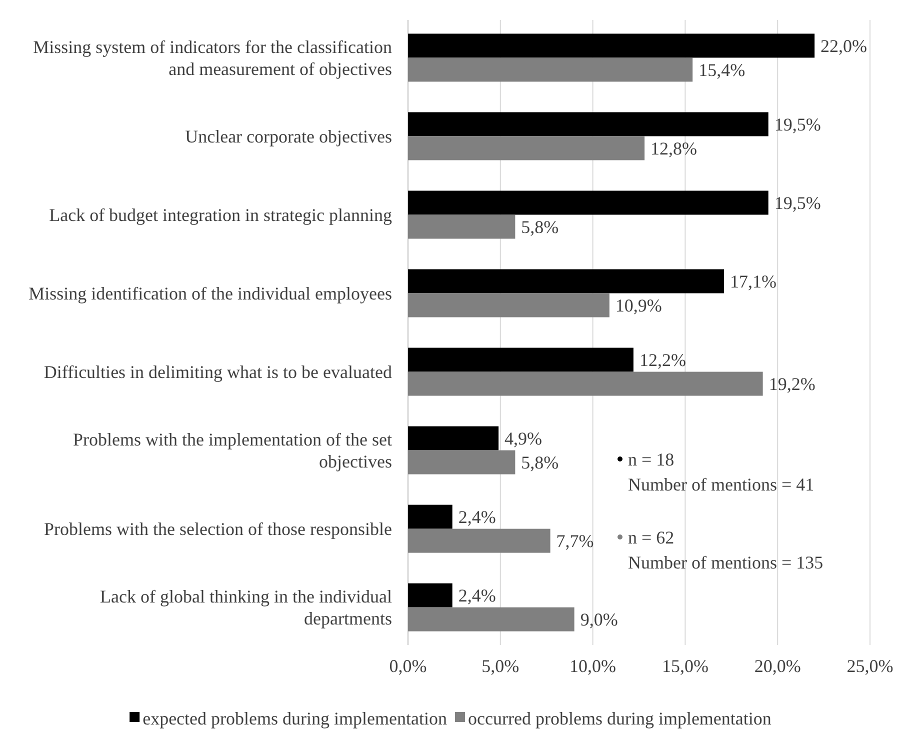 The height and width of the screenshot is (738, 901). I want to click on annotation: Number of mentions = 135, so click(726, 562).